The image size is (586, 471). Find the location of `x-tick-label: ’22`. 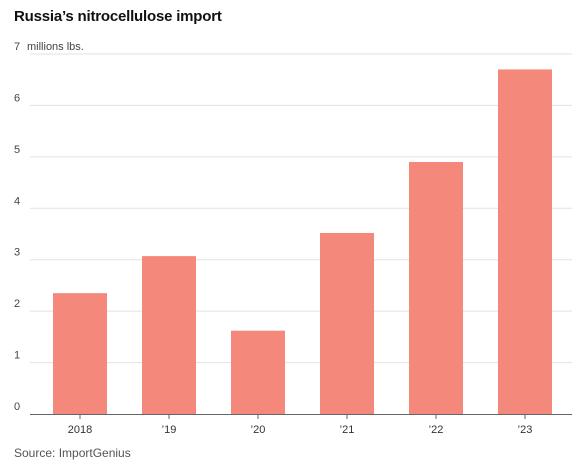

x-tick-label: ’22 is located at coordinates (436, 430).